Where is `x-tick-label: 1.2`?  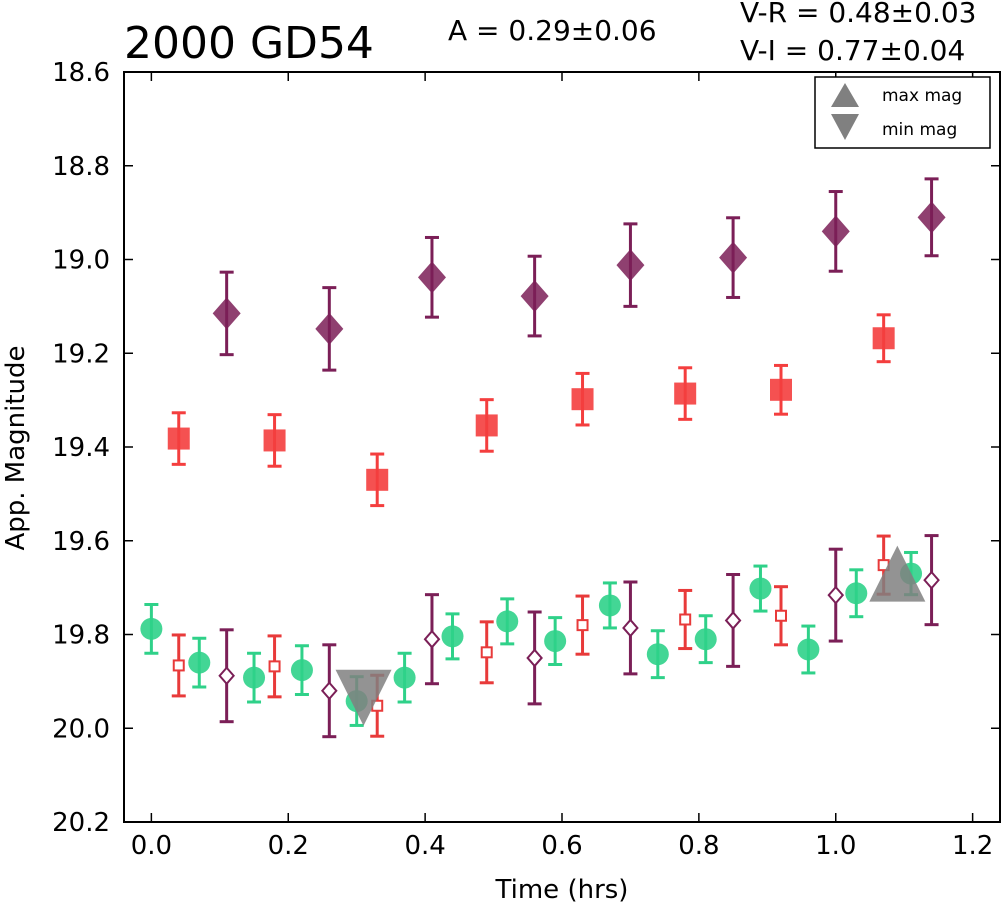
x-tick-label: 1.2 is located at coordinates (972, 846).